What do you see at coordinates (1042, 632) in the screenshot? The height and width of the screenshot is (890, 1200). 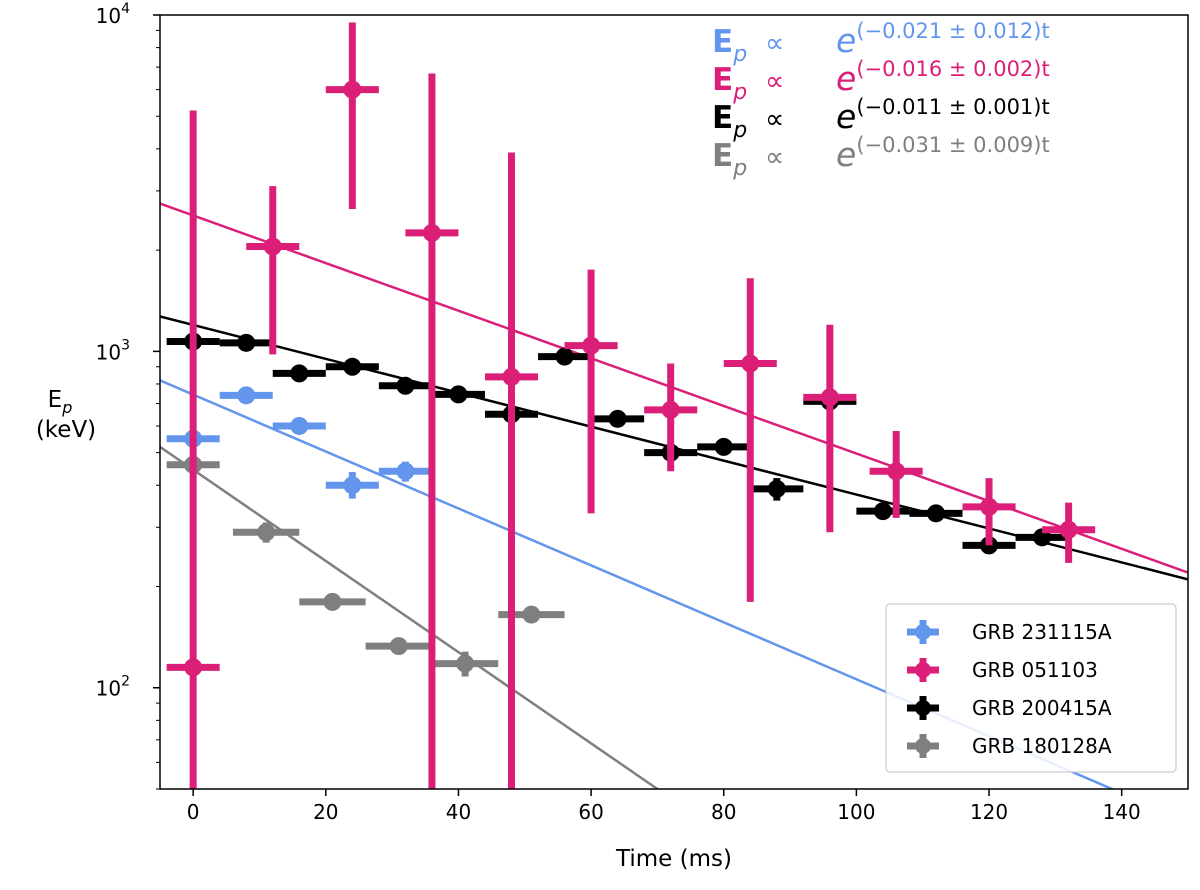 I see `legend-label-0: GRB 231115A` at bounding box center [1042, 632].